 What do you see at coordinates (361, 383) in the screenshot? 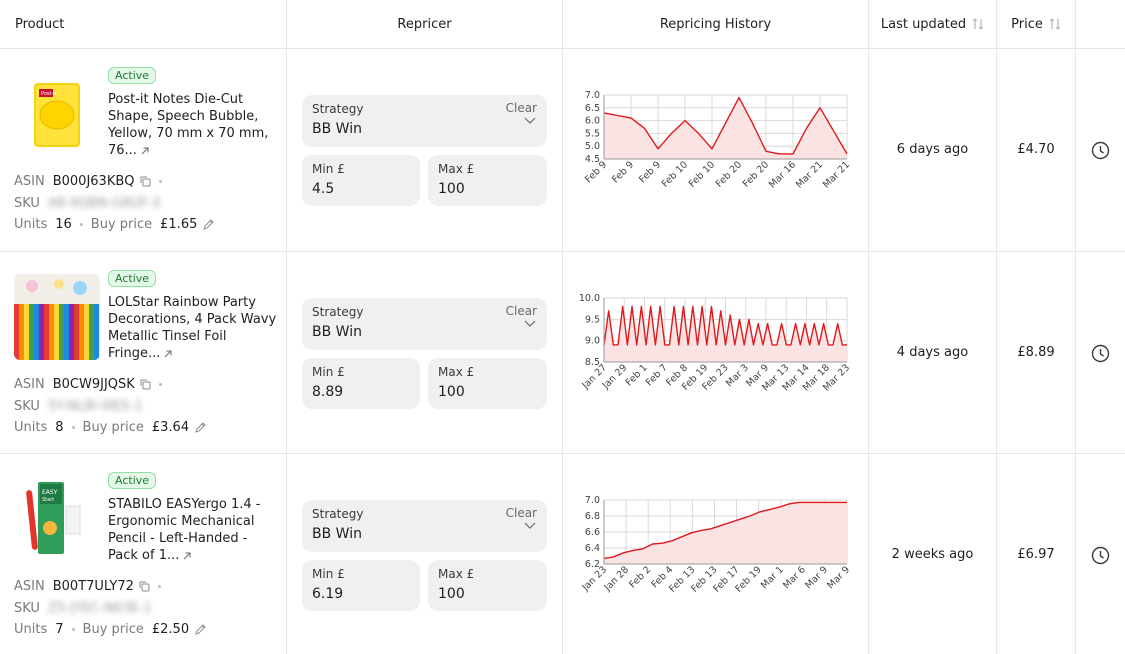
I see `min-price-field: Min £ 8.89` at bounding box center [361, 383].